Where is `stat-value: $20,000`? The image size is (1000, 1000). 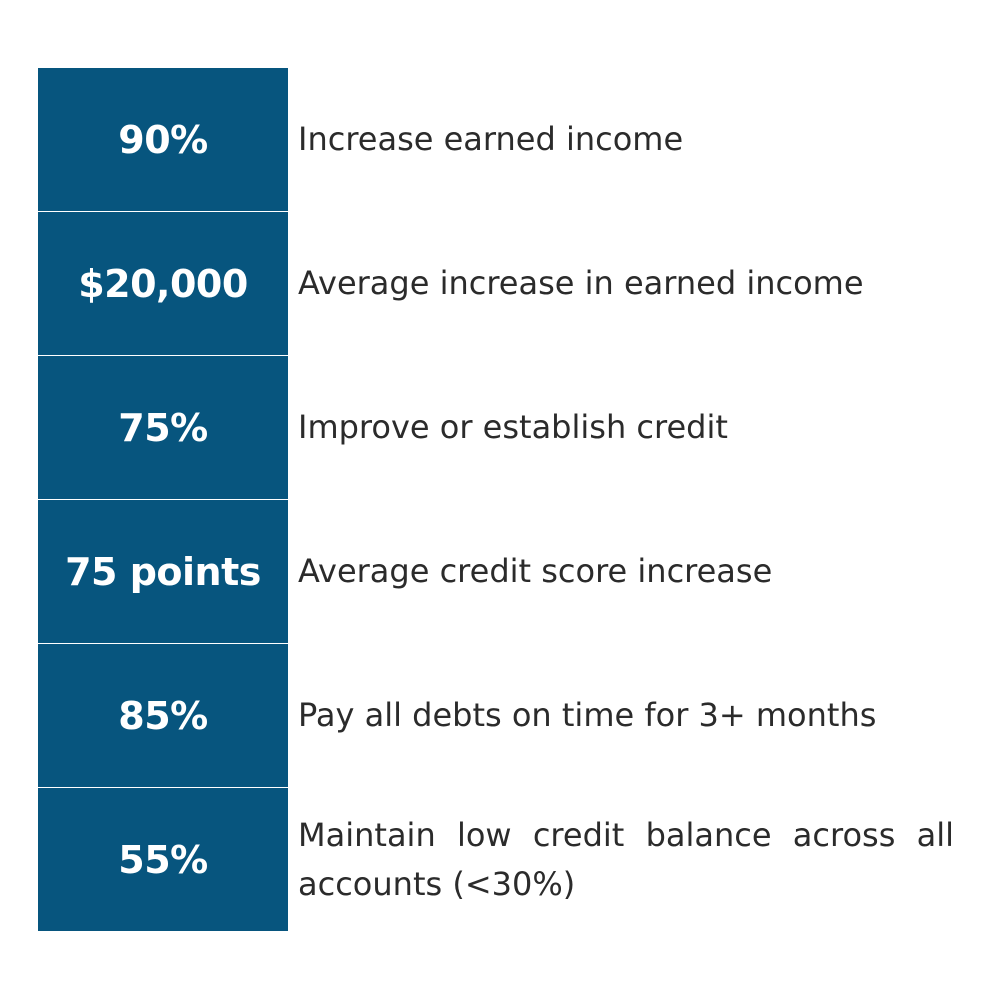 stat-value: $20,000 is located at coordinates (163, 283).